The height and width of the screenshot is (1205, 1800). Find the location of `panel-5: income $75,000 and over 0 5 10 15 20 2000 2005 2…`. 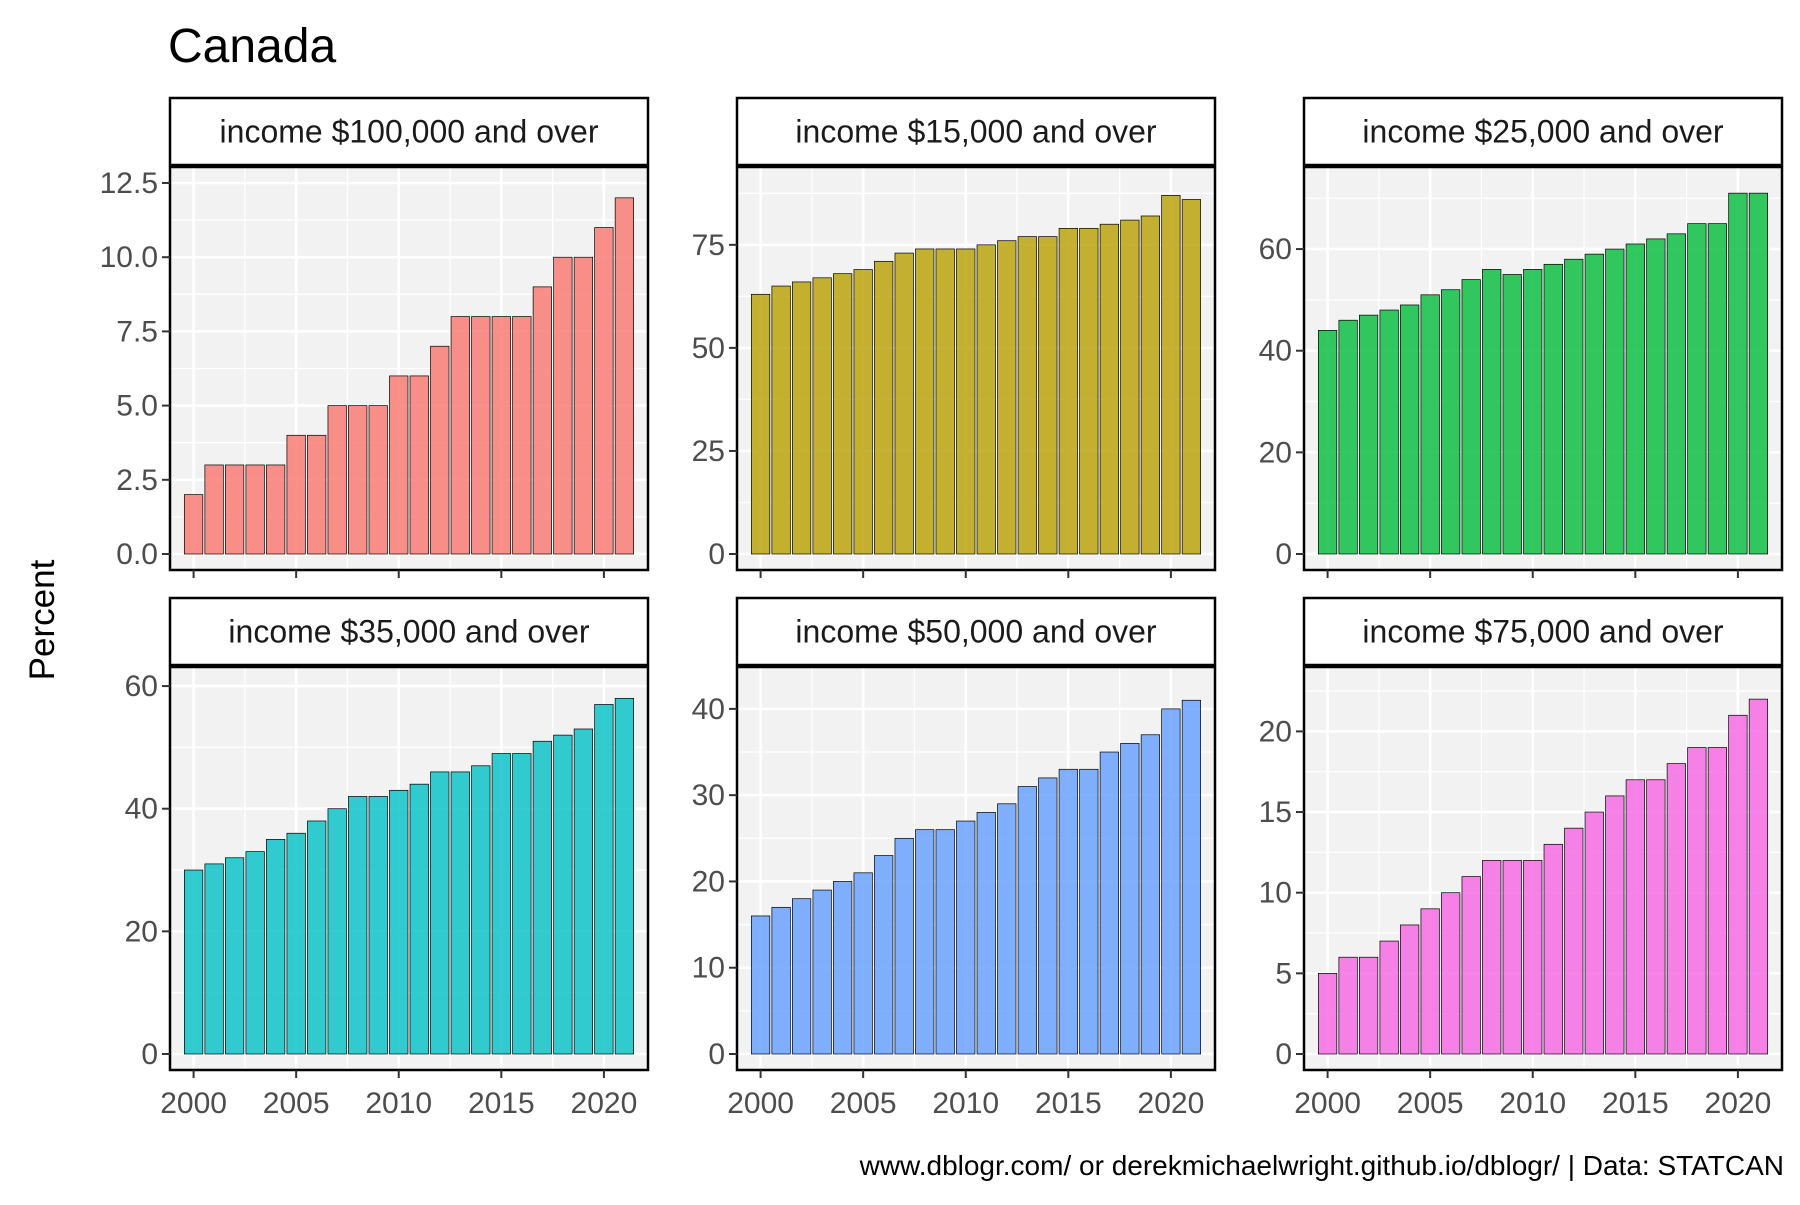

panel-5: income $75,000 and over 0 5 10 15 20 2000 2005 2… is located at coordinates (1521, 858).